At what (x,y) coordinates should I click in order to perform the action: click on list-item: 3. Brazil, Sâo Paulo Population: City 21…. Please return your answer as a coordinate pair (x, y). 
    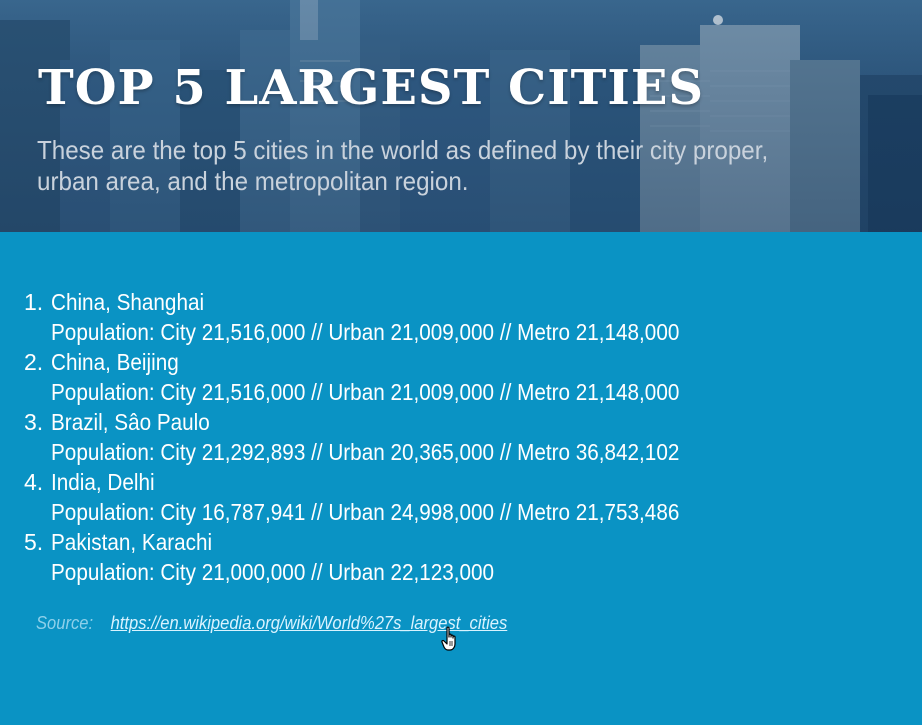
    Looking at the image, I should click on (386, 437).